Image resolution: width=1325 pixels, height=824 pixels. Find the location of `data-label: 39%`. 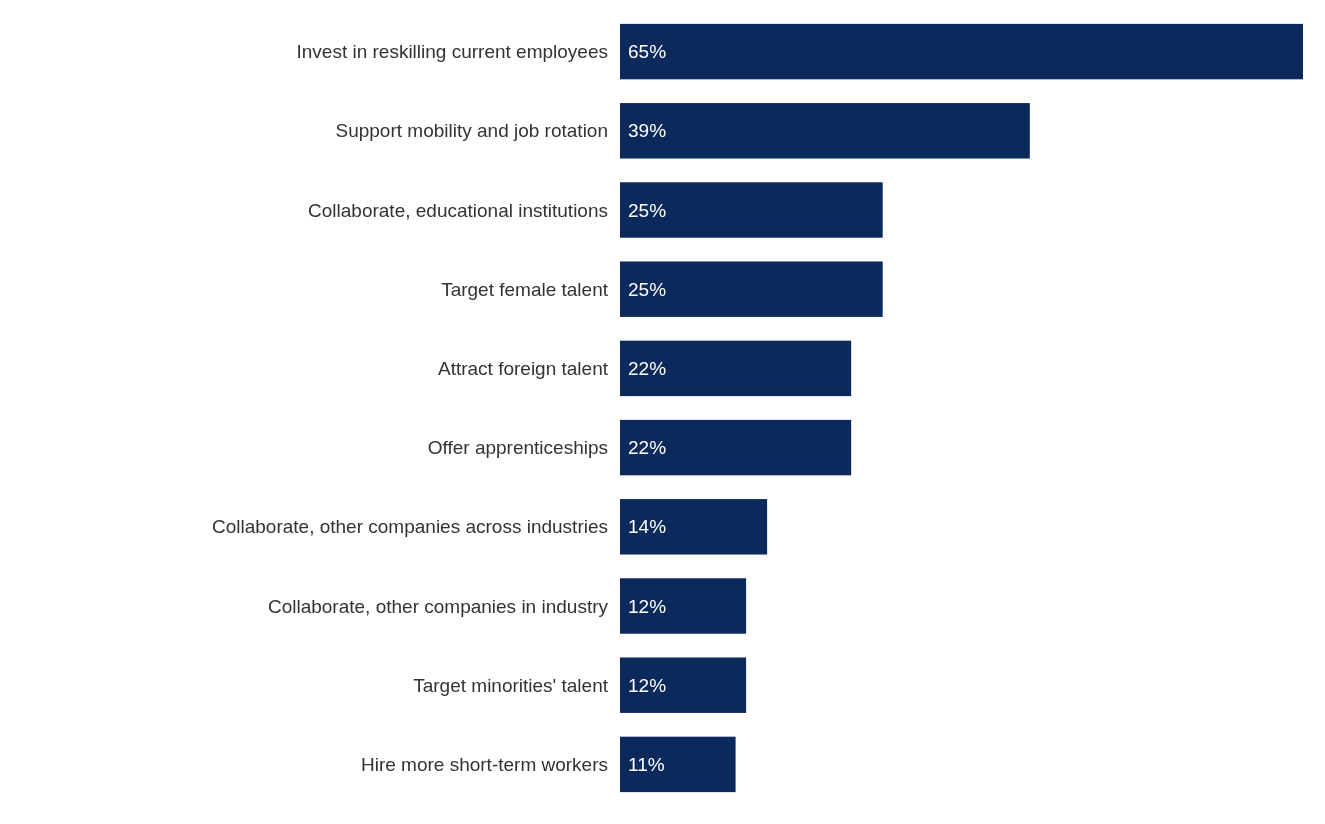

data-label: 39% is located at coordinates (647, 131).